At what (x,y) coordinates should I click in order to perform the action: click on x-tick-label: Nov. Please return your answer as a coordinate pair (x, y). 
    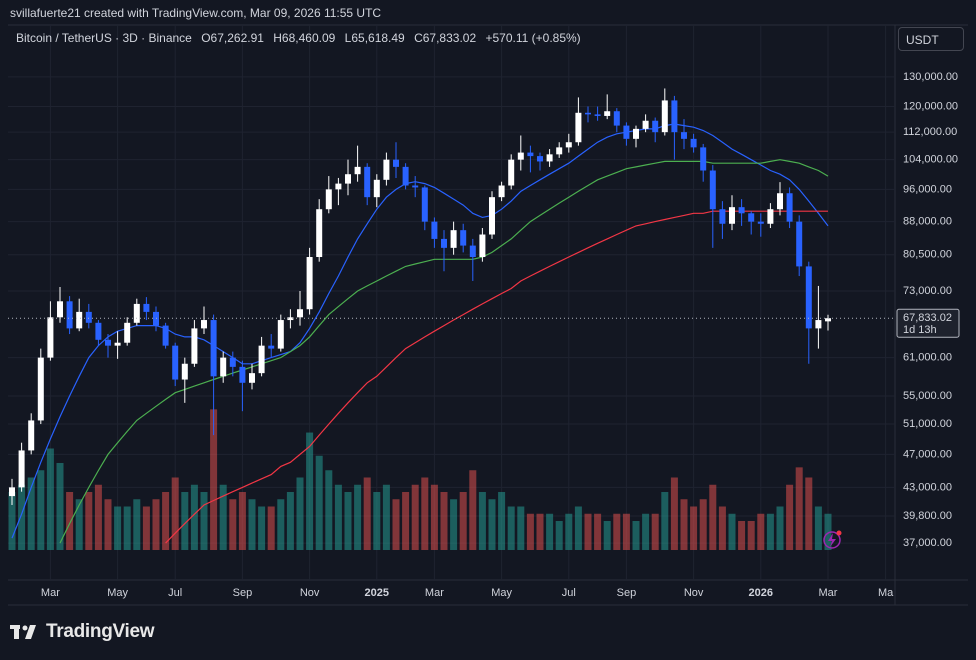
    Looking at the image, I should click on (694, 593).